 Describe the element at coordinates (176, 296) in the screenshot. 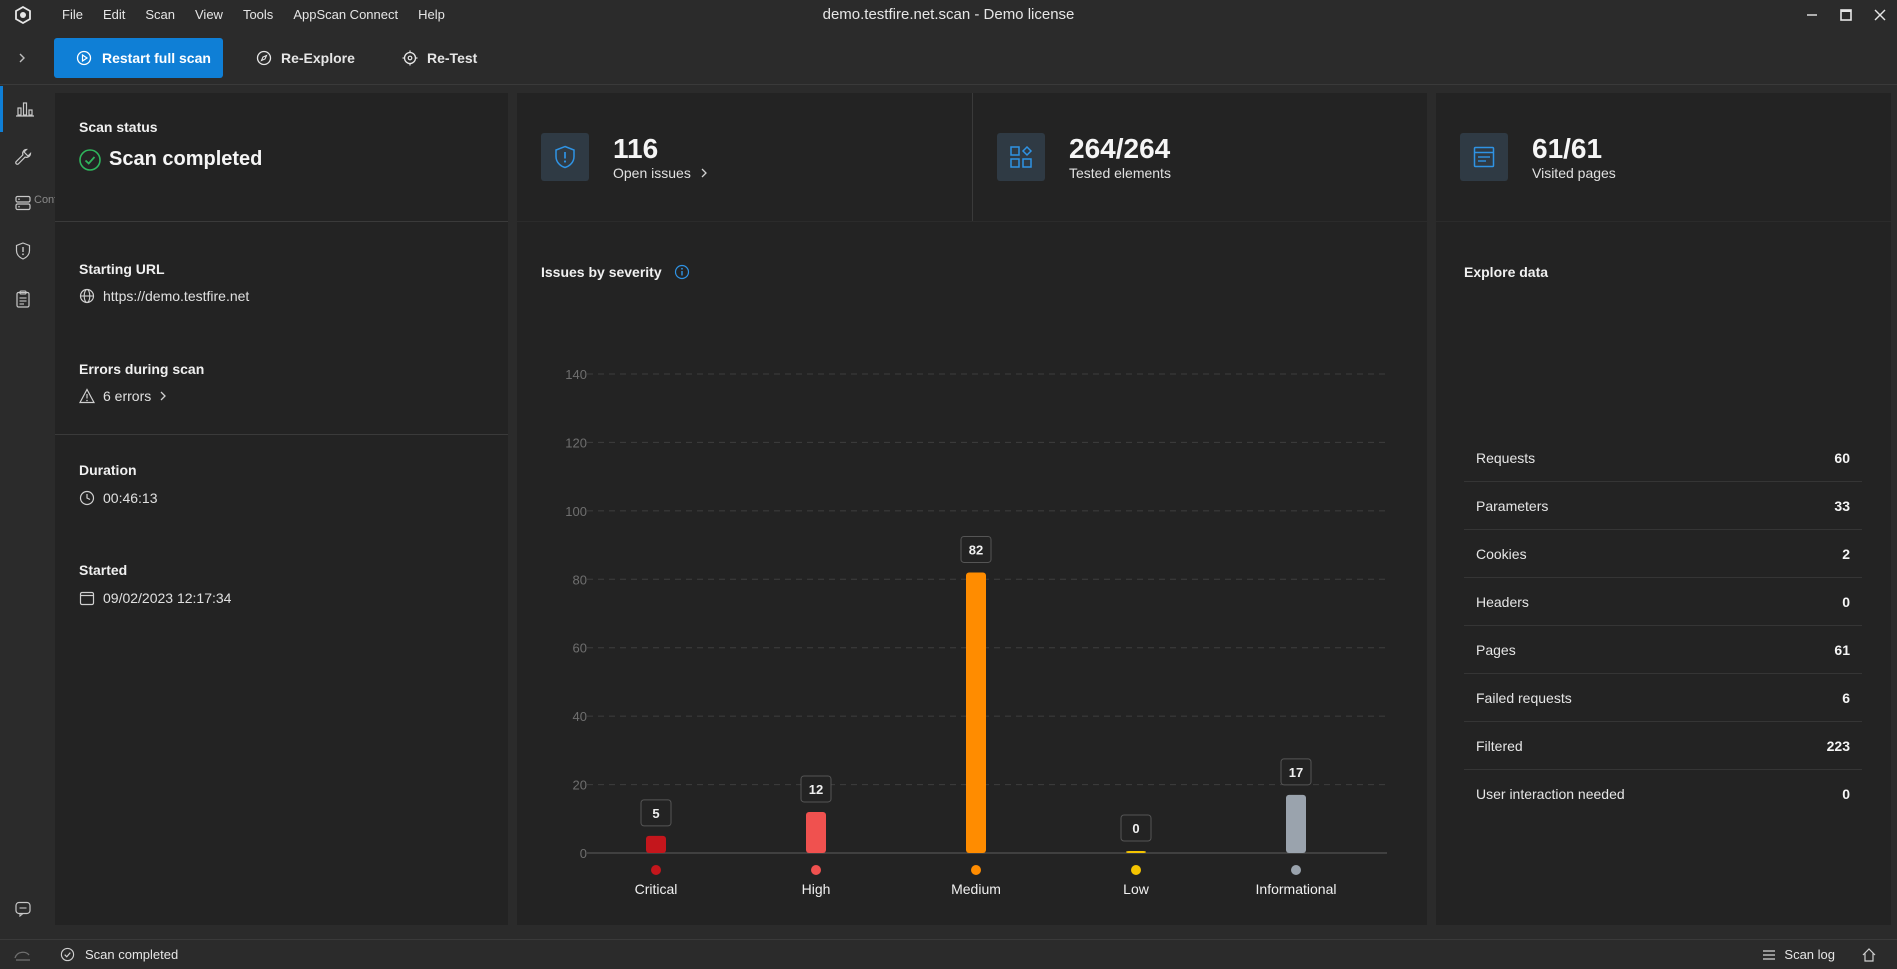

I see `starting-url-value: https://demo.testfire.net` at that location.